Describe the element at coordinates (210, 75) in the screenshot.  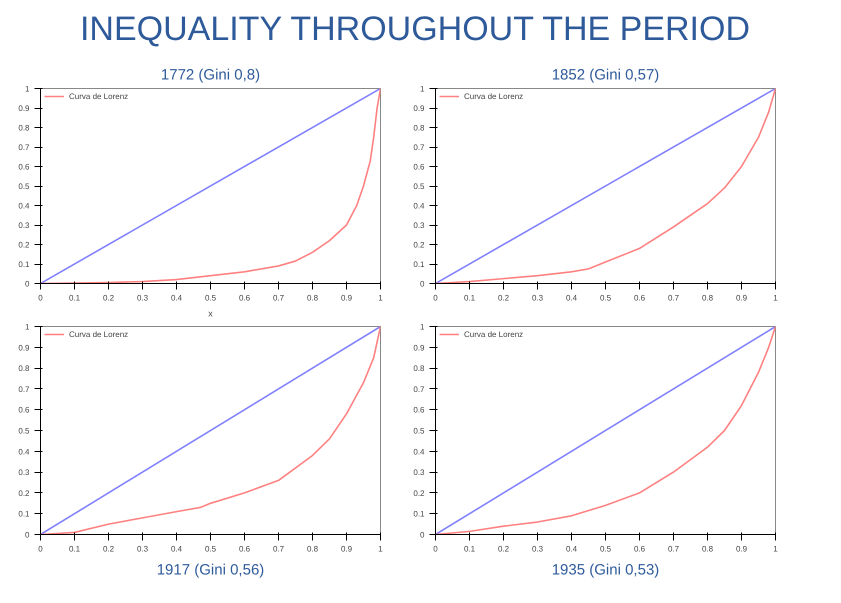
I see `chart-title: 1772 (Gini 0,8)` at that location.